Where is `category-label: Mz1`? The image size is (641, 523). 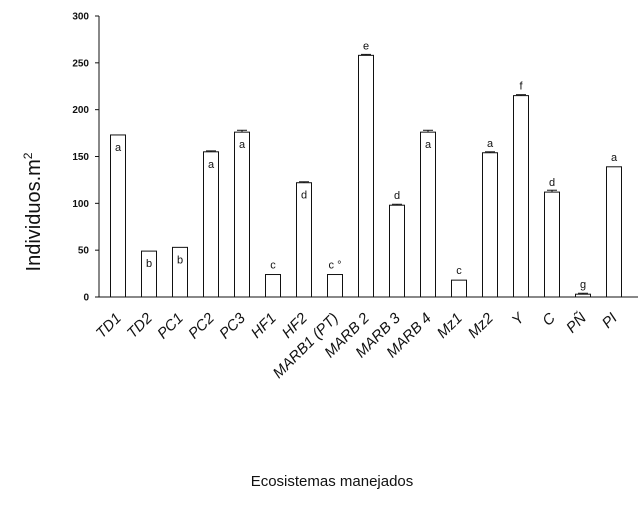
category-label: Mz1 is located at coordinates (450, 326).